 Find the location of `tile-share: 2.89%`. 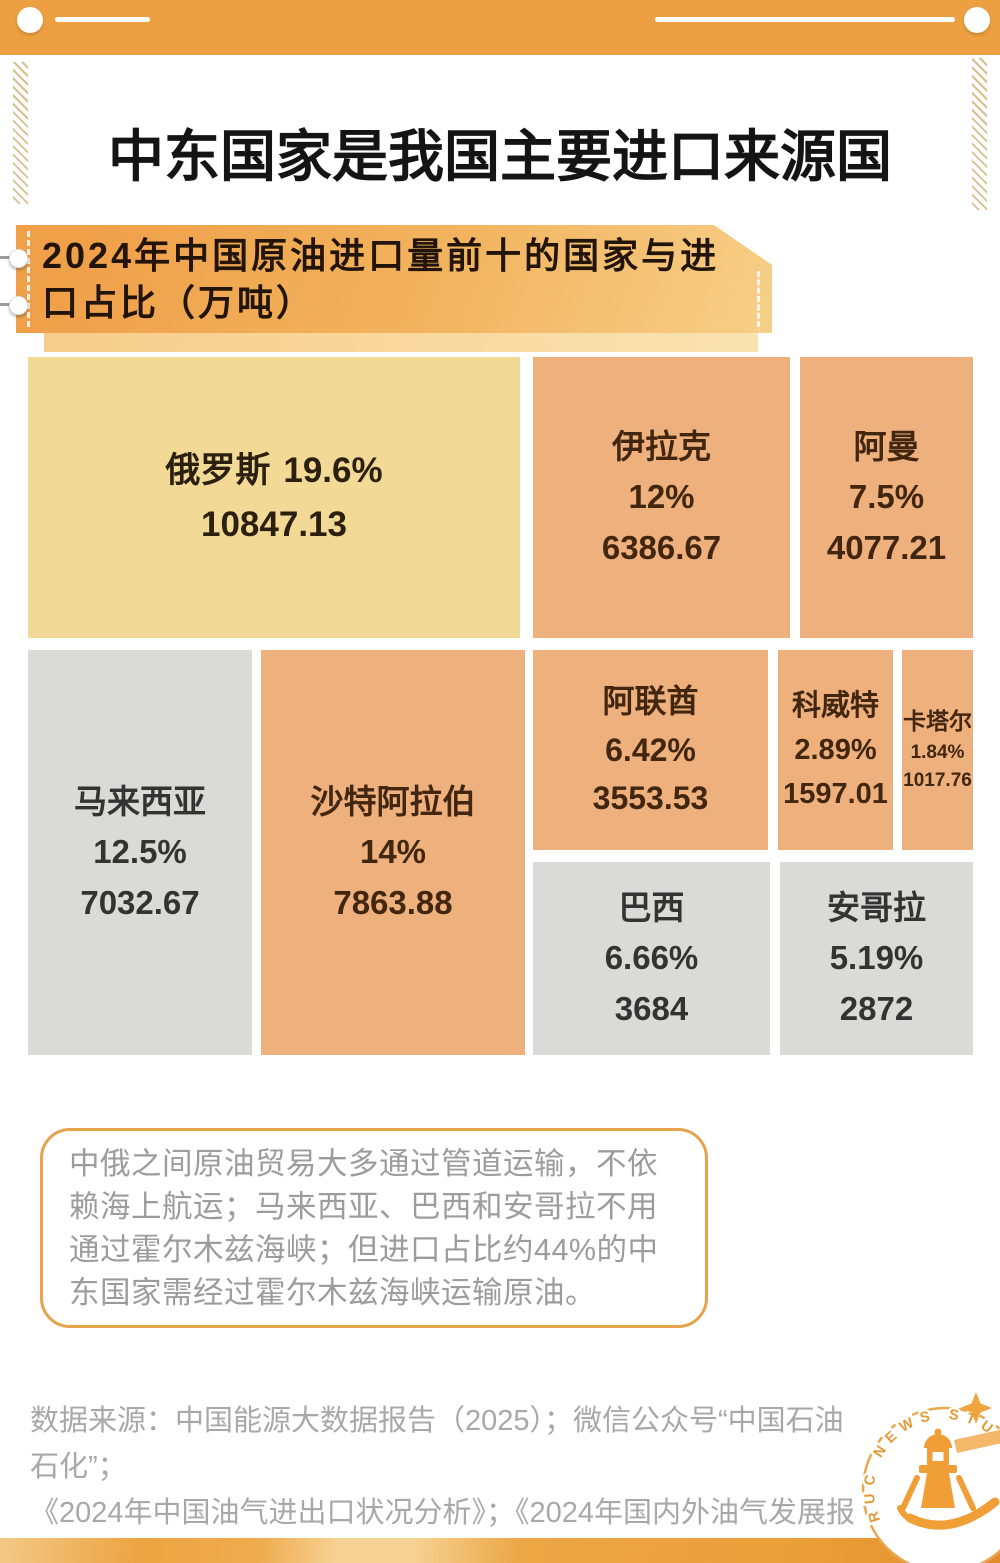

tile-share: 2.89% is located at coordinates (835, 749).